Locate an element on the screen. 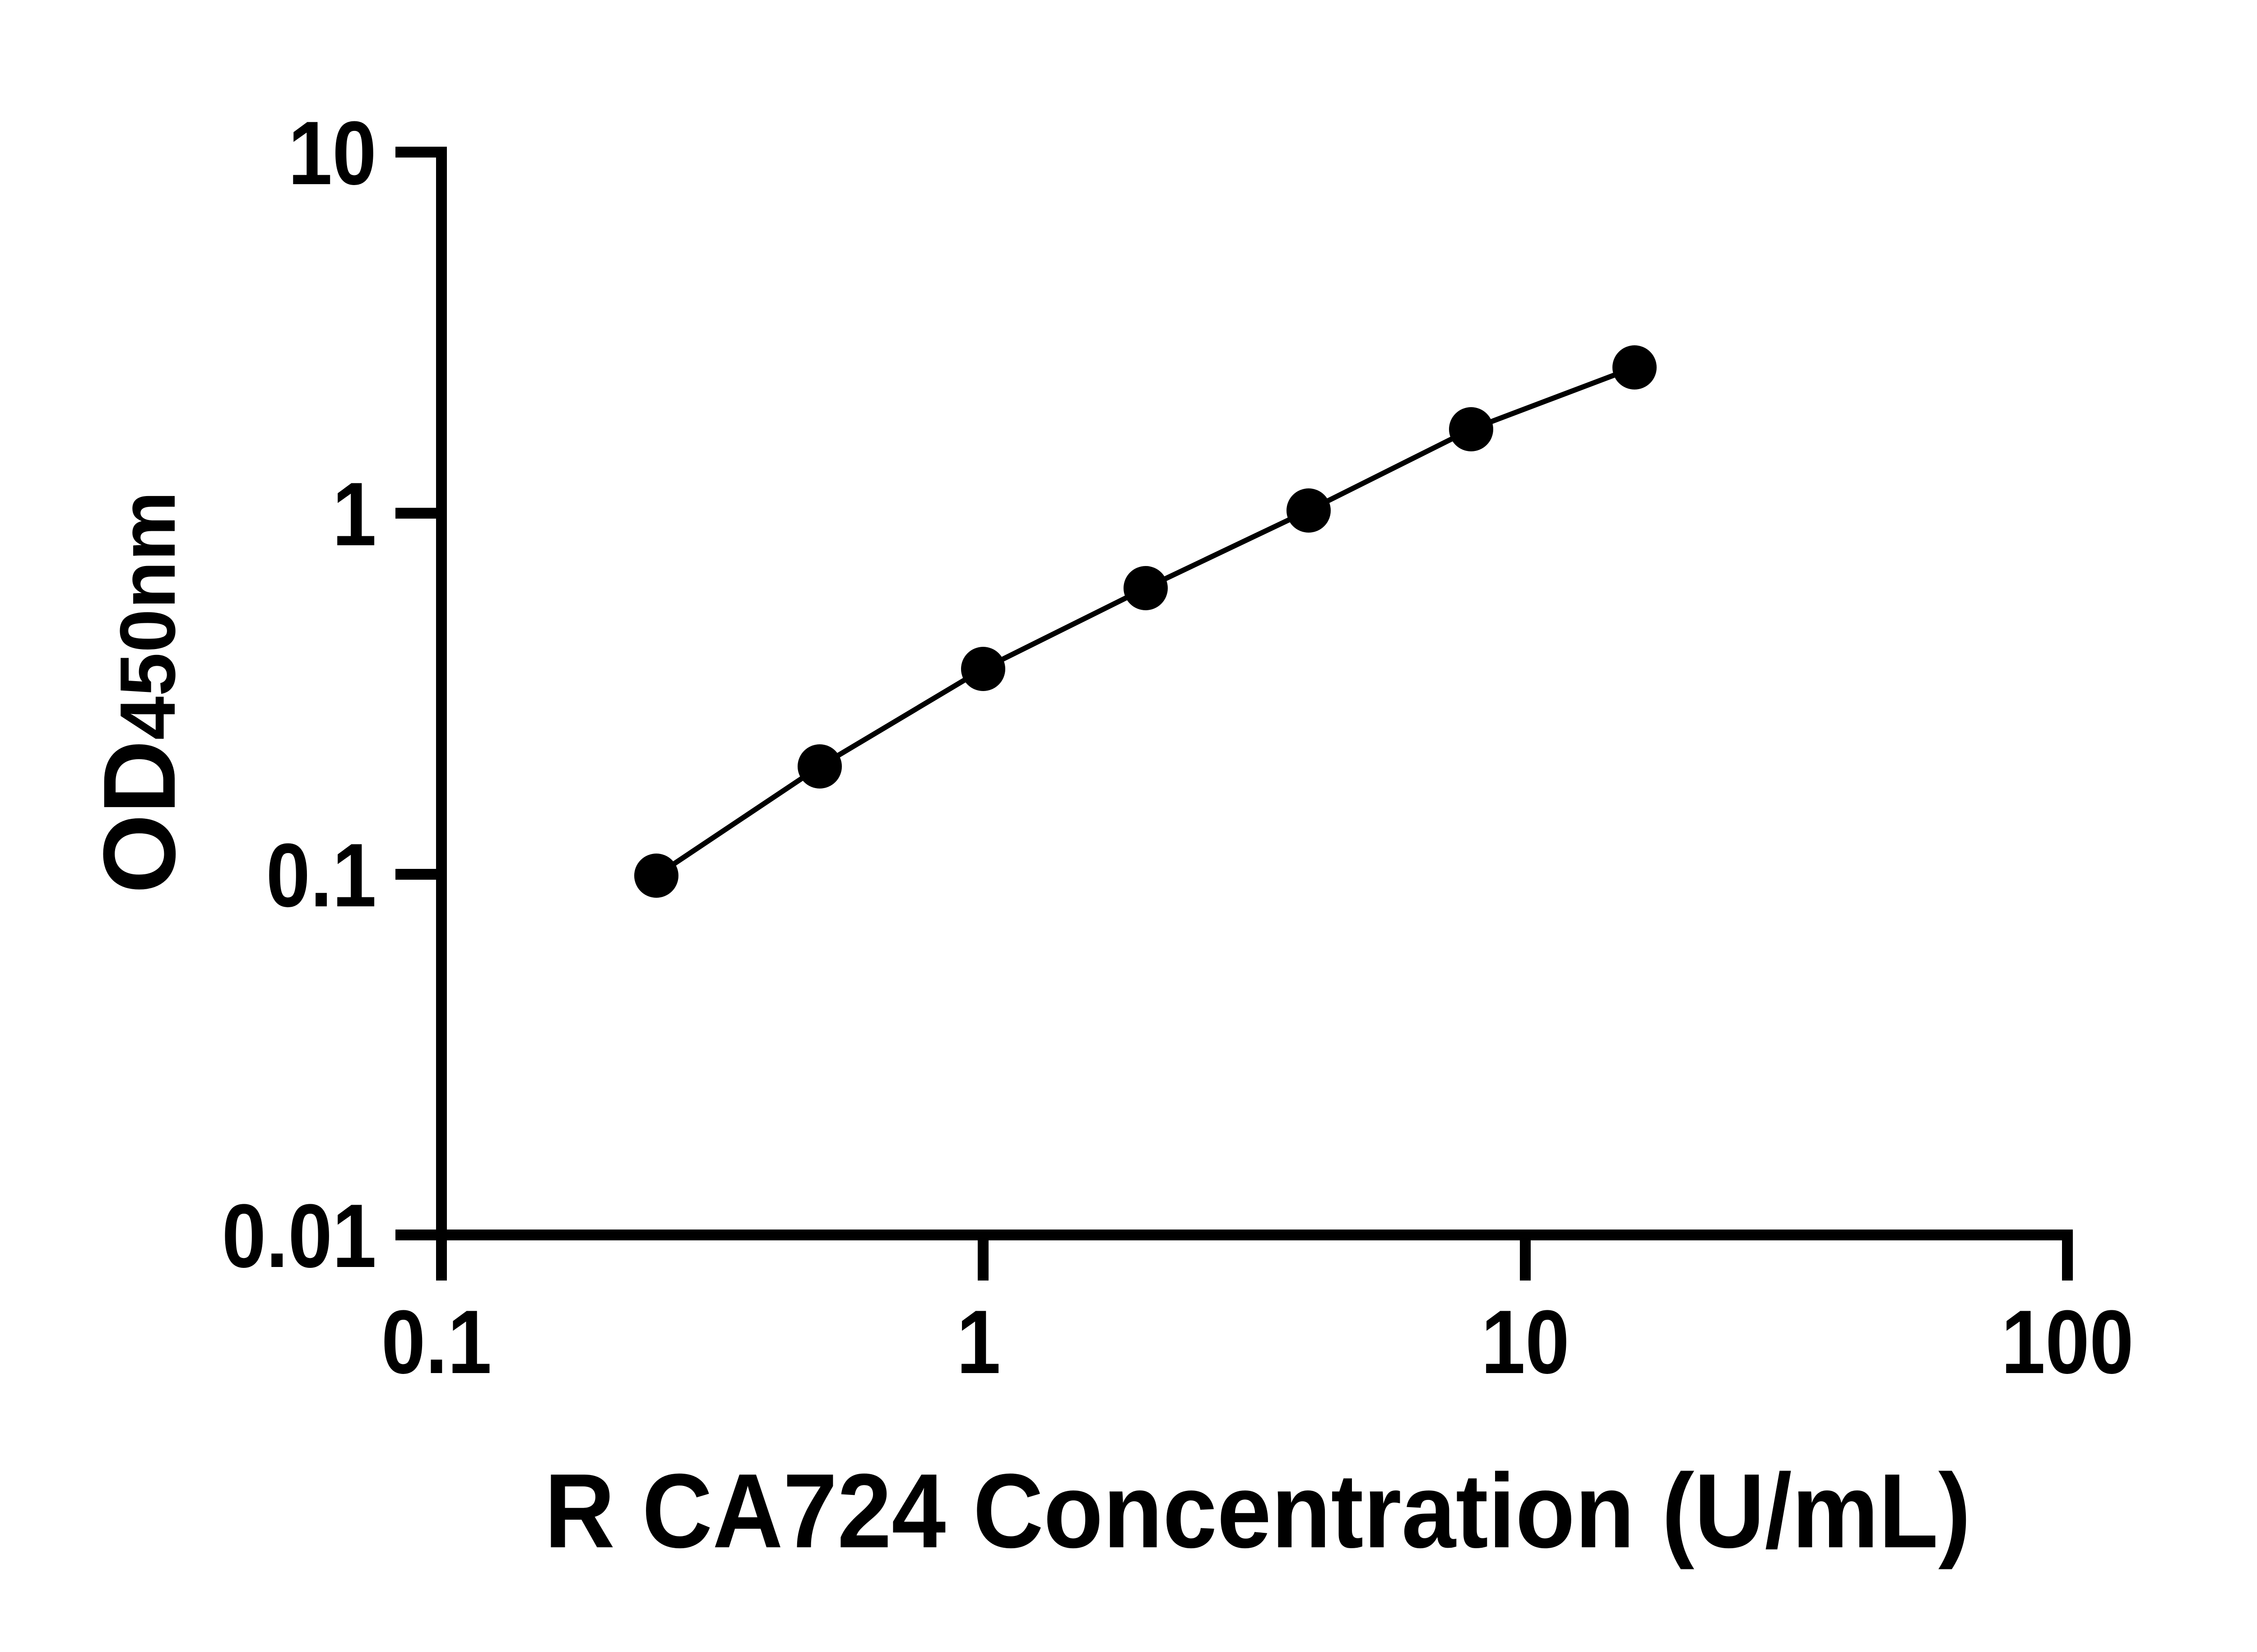 The height and width of the screenshot is (1652, 2257). svg-text: OD450nm is located at coordinates (140, 692).